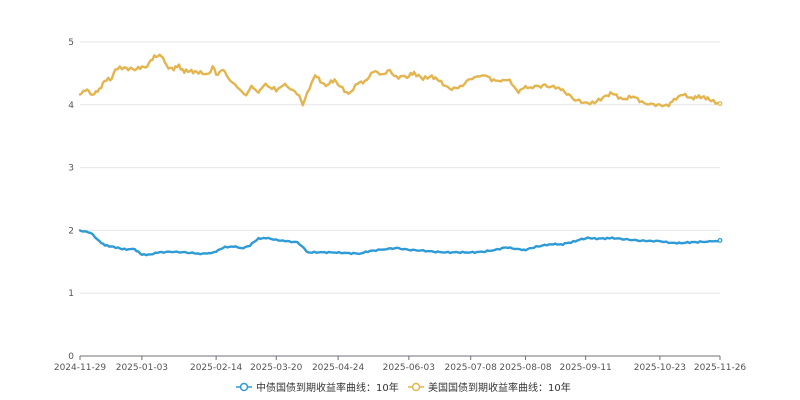  I want to click on y-tick-label-4: 4, so click(71, 106).